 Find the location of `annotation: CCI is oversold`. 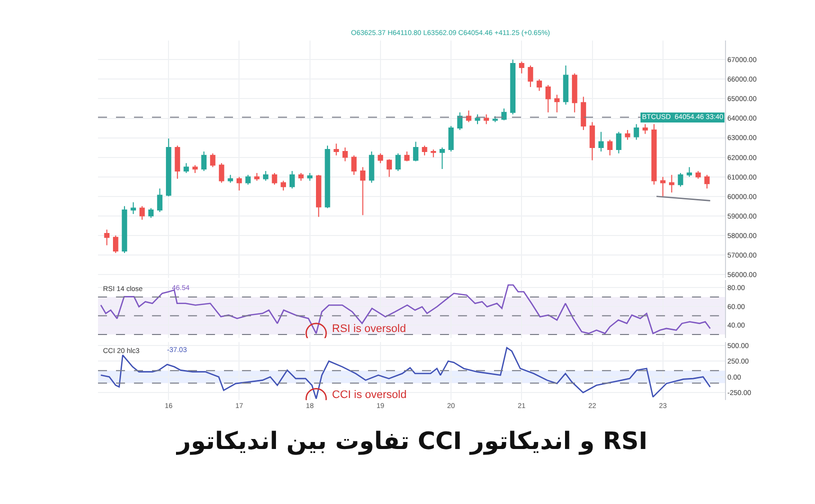

annotation: CCI is oversold is located at coordinates (369, 395).